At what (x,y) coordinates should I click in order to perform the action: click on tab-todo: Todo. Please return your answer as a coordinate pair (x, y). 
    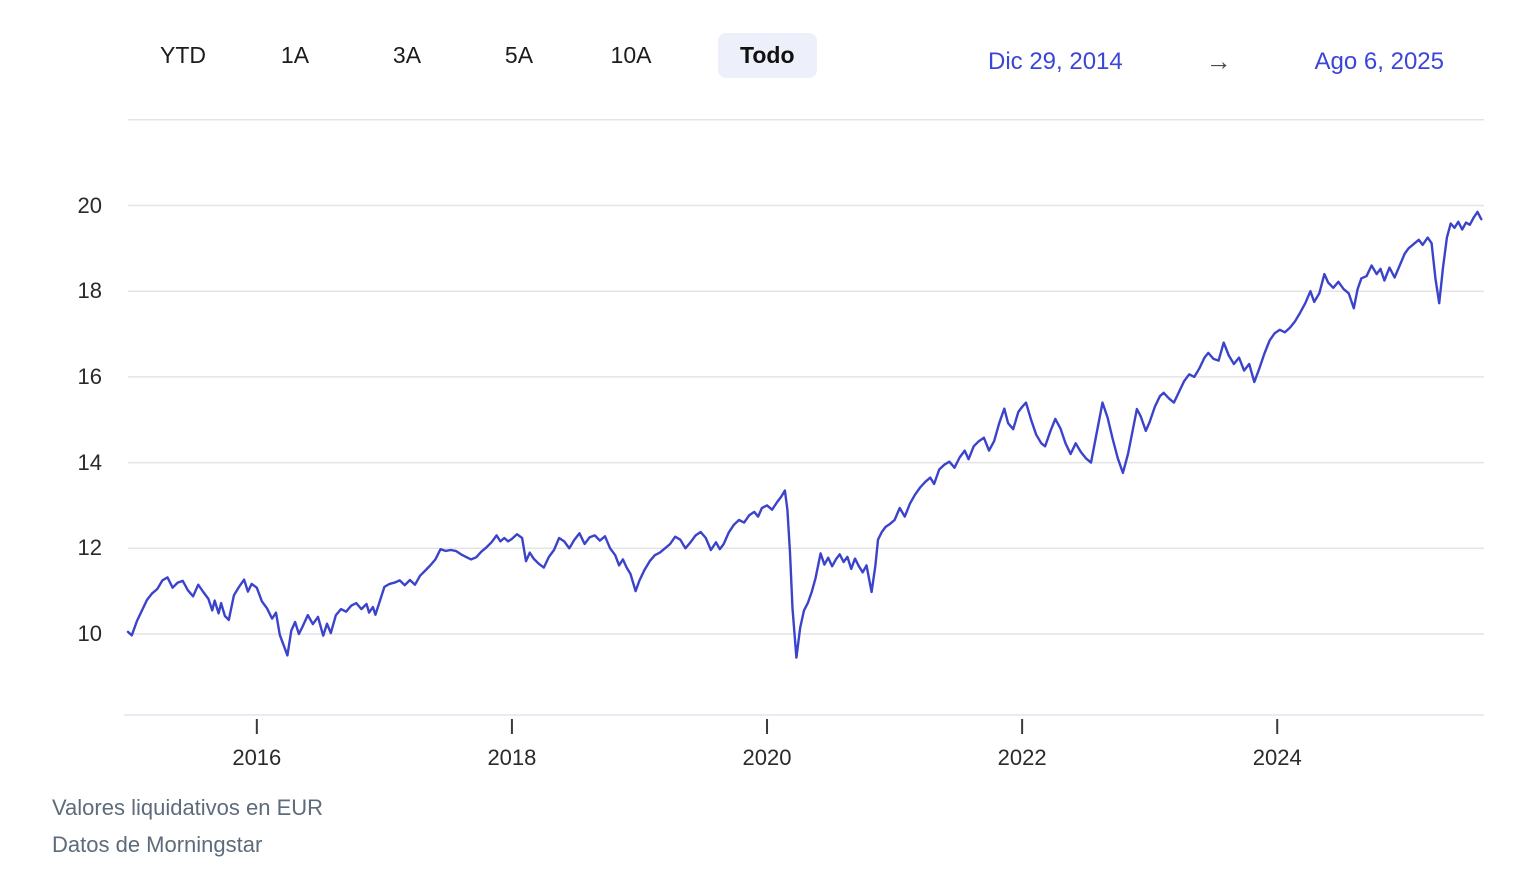
    Looking at the image, I should click on (767, 55).